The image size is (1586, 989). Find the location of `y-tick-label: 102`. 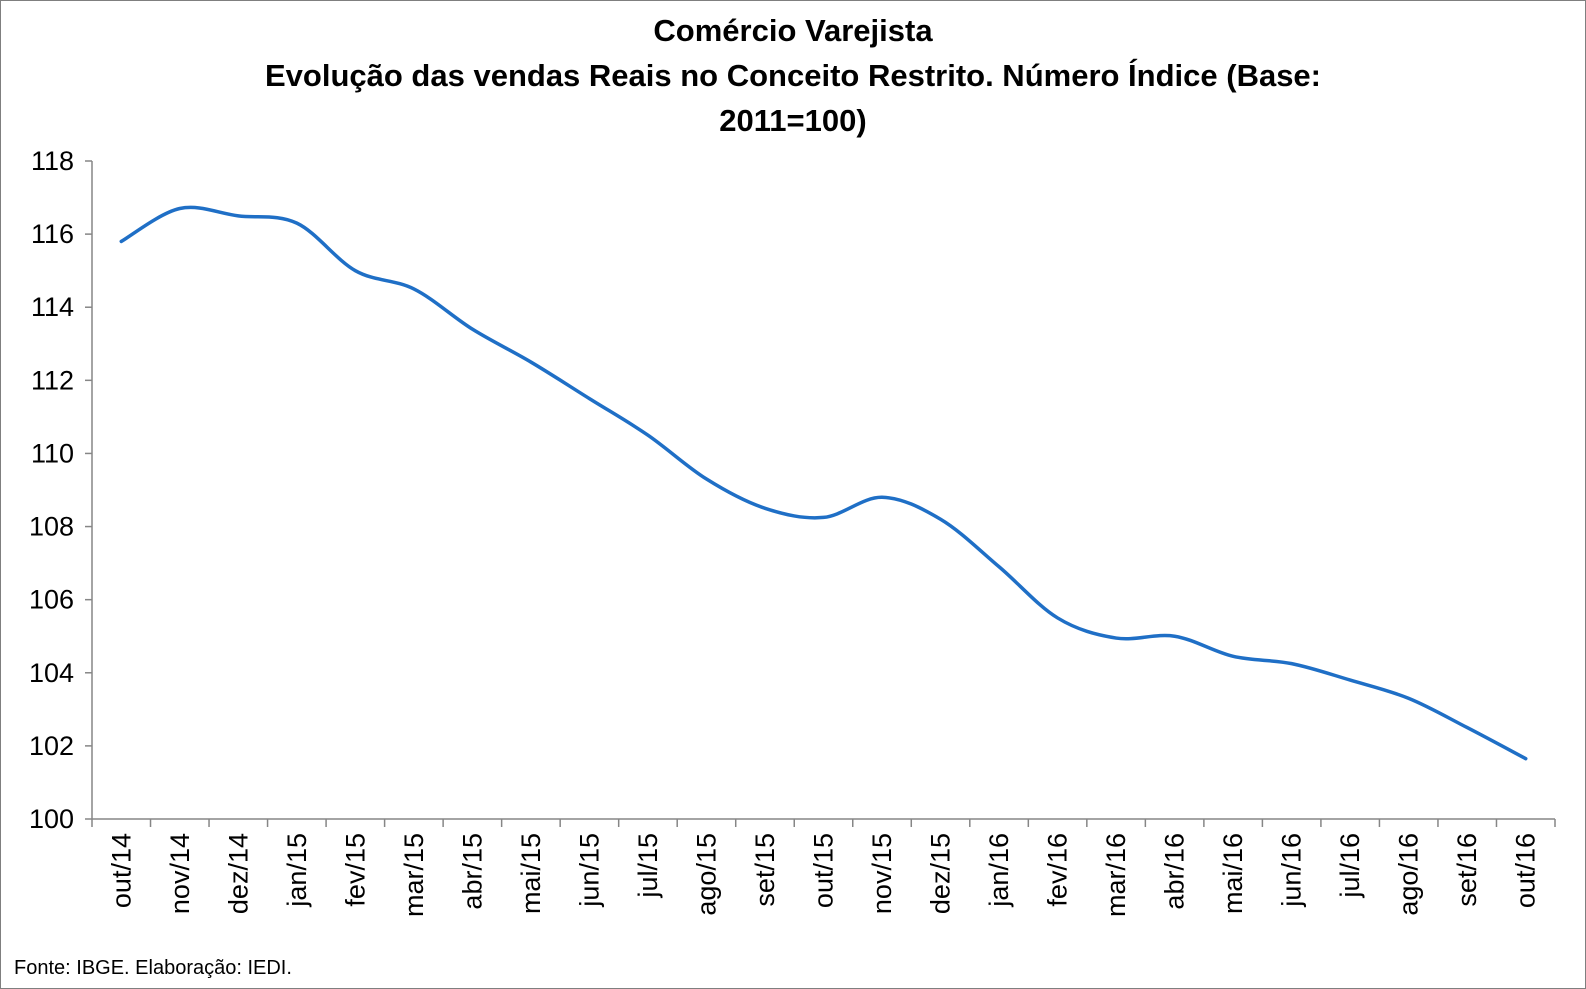

y-tick-label: 102 is located at coordinates (51, 746).